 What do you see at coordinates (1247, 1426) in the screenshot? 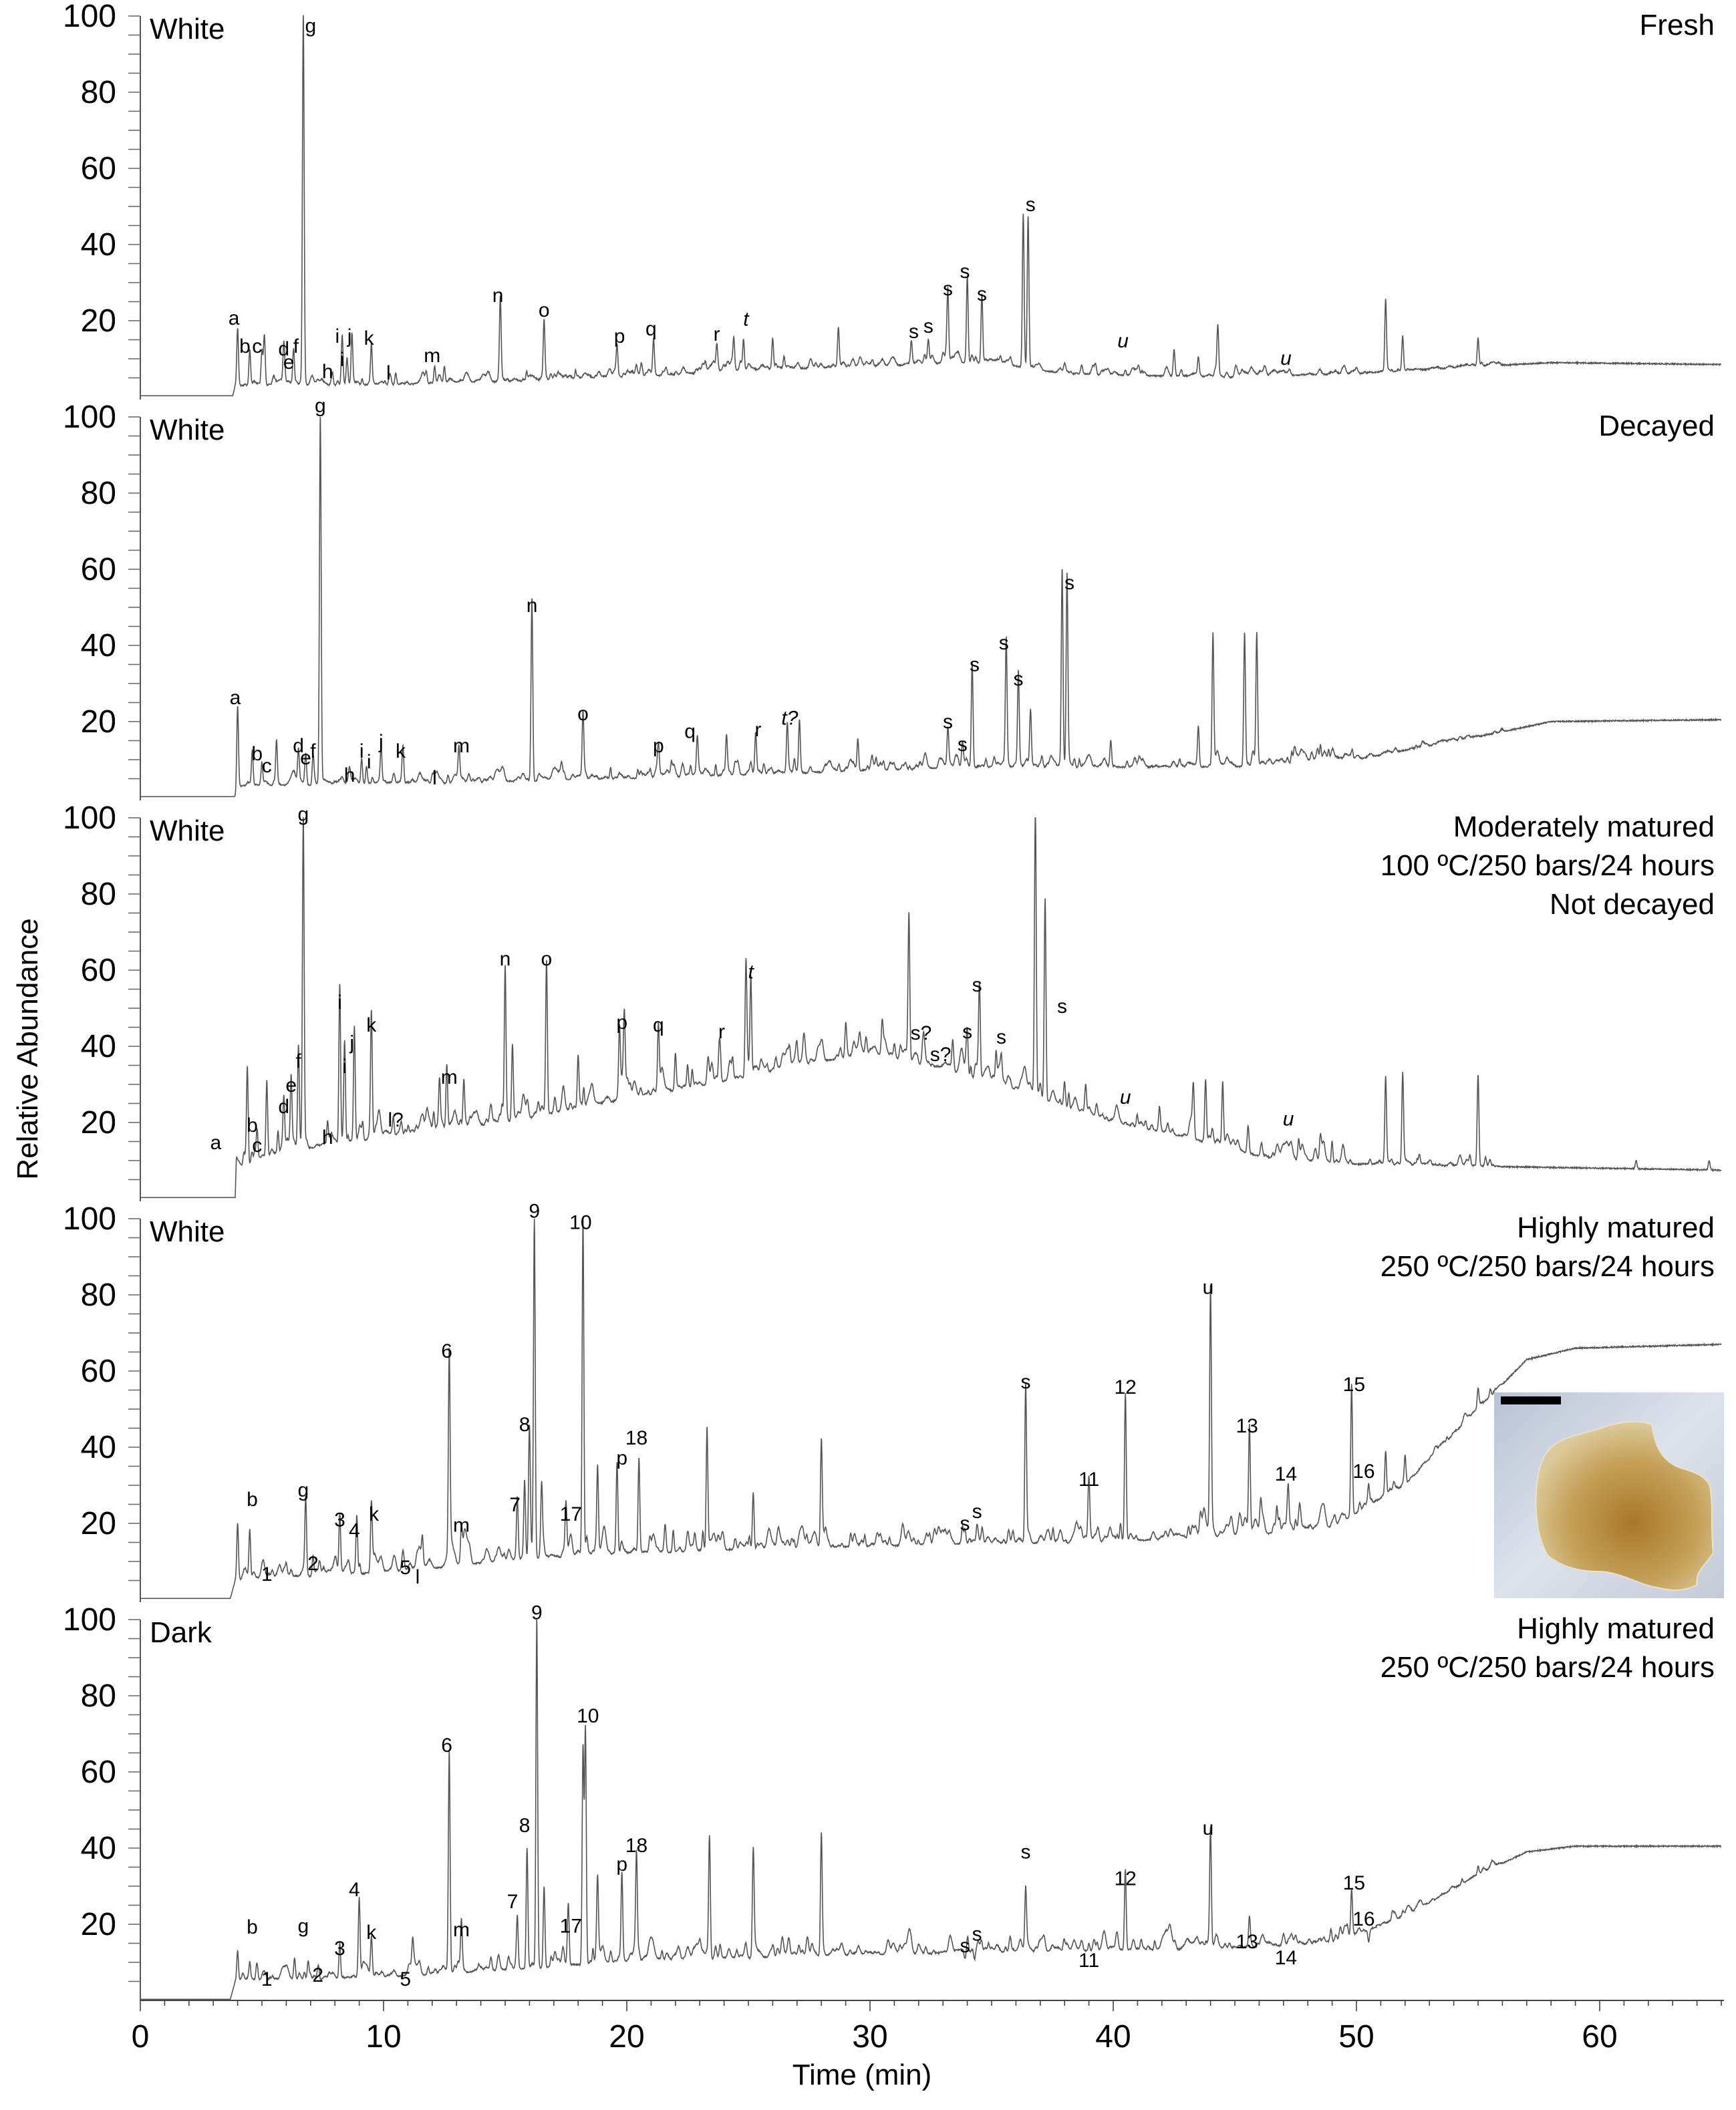
I see `peak-label: 13` at bounding box center [1247, 1426].